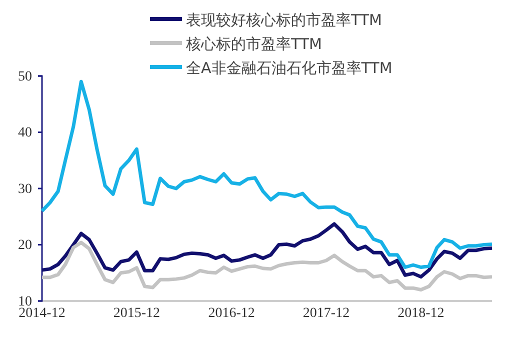 The width and height of the screenshot is (508, 339). I want to click on legend-label: 全A非金融石油石化市盈率TTM, so click(289, 68).